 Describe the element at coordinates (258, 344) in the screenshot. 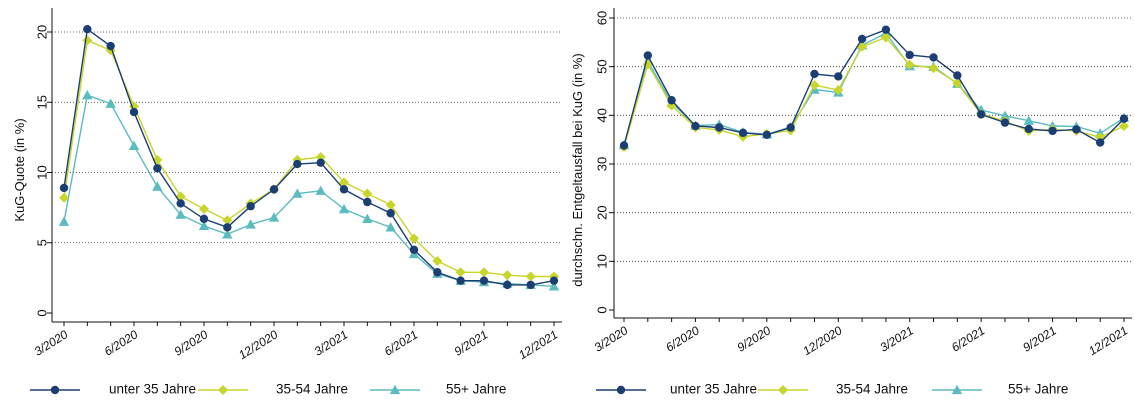

I see `x-tick-label: 12/2020` at that location.